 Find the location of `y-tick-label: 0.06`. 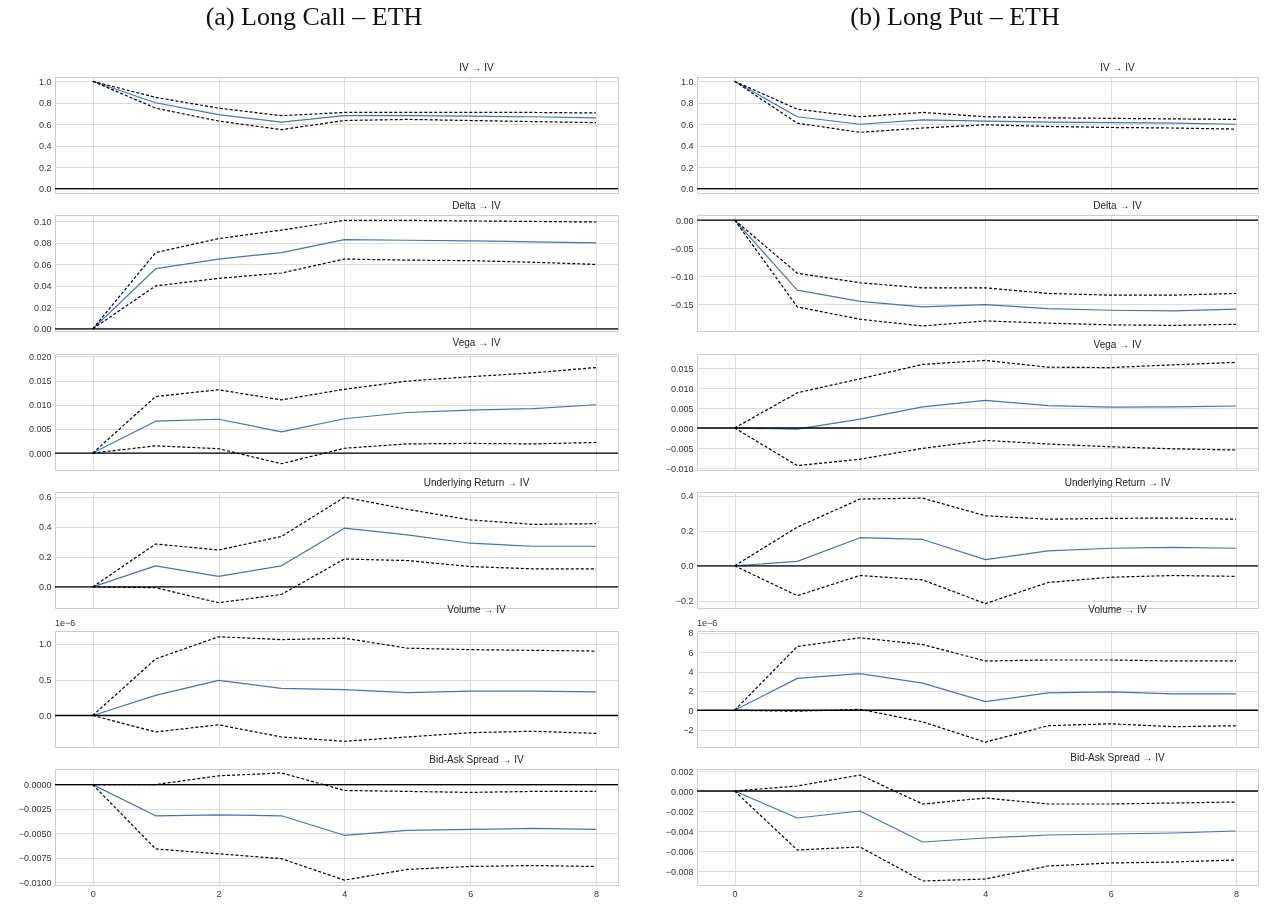

y-tick-label: 0.06 is located at coordinates (42, 265).